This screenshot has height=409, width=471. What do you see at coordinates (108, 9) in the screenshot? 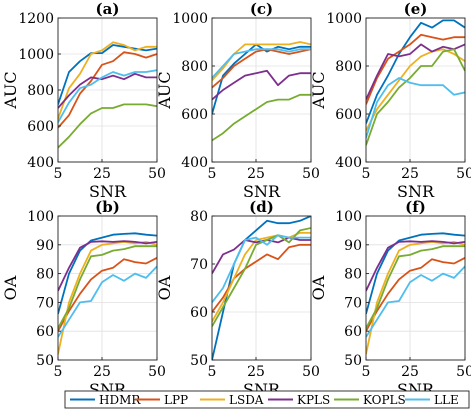
I see `panel-title: (a)` at bounding box center [108, 9].